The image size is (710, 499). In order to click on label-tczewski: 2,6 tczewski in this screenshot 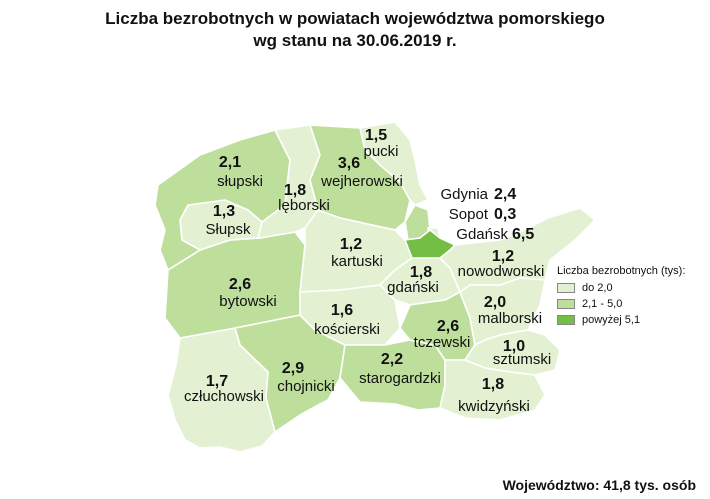, I will do `click(442, 334)`.